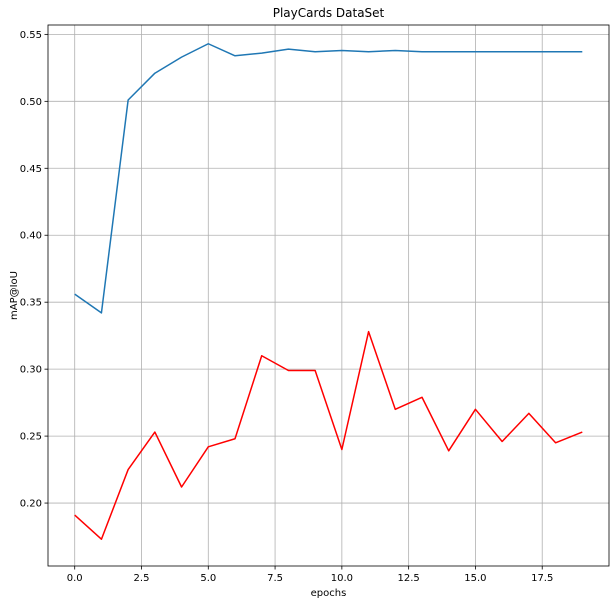 This screenshot has width=615, height=604. What do you see at coordinates (31, 169) in the screenshot?
I see `y-tick-label: 0.45` at bounding box center [31, 169].